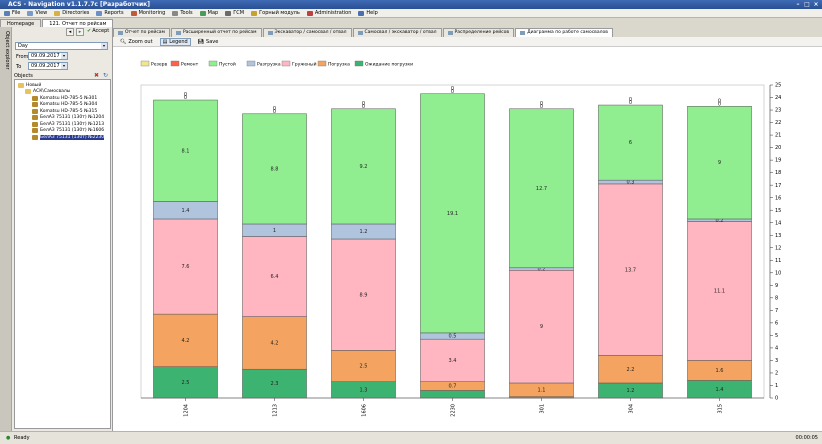  What do you see at coordinates (16, 13) in the screenshot?
I see `menu-item-label: File` at bounding box center [16, 13].